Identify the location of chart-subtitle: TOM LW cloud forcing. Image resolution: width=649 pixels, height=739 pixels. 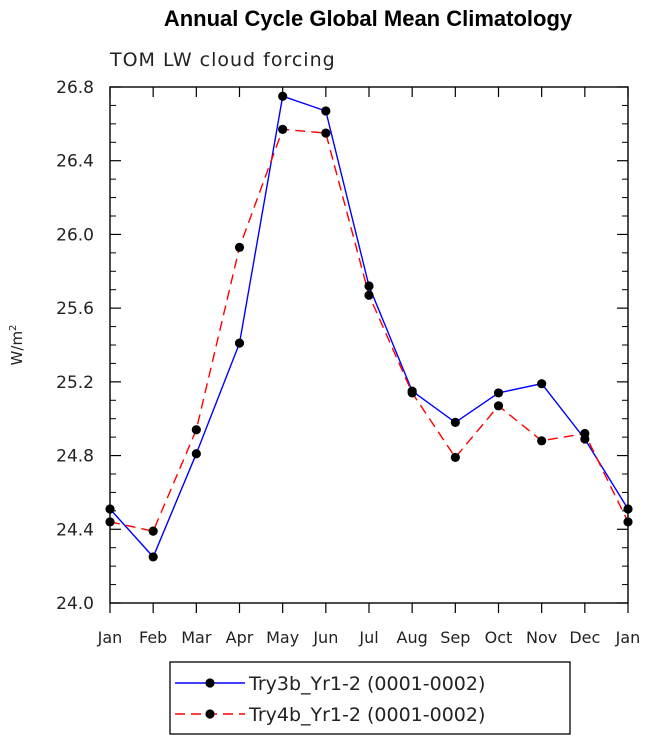
(222, 60).